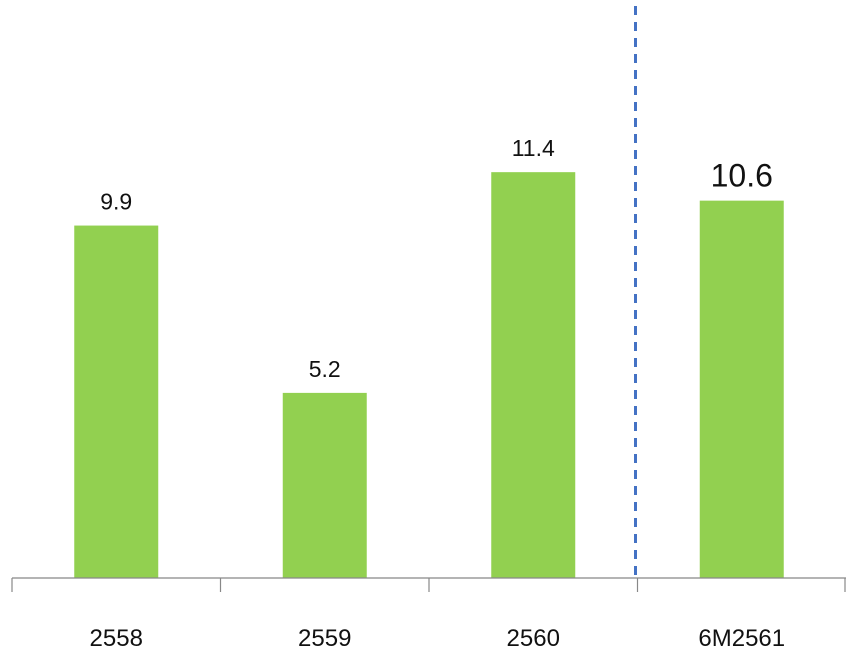 The image size is (846, 651). What do you see at coordinates (324, 638) in the screenshot?
I see `category-label-2559: 2559` at bounding box center [324, 638].